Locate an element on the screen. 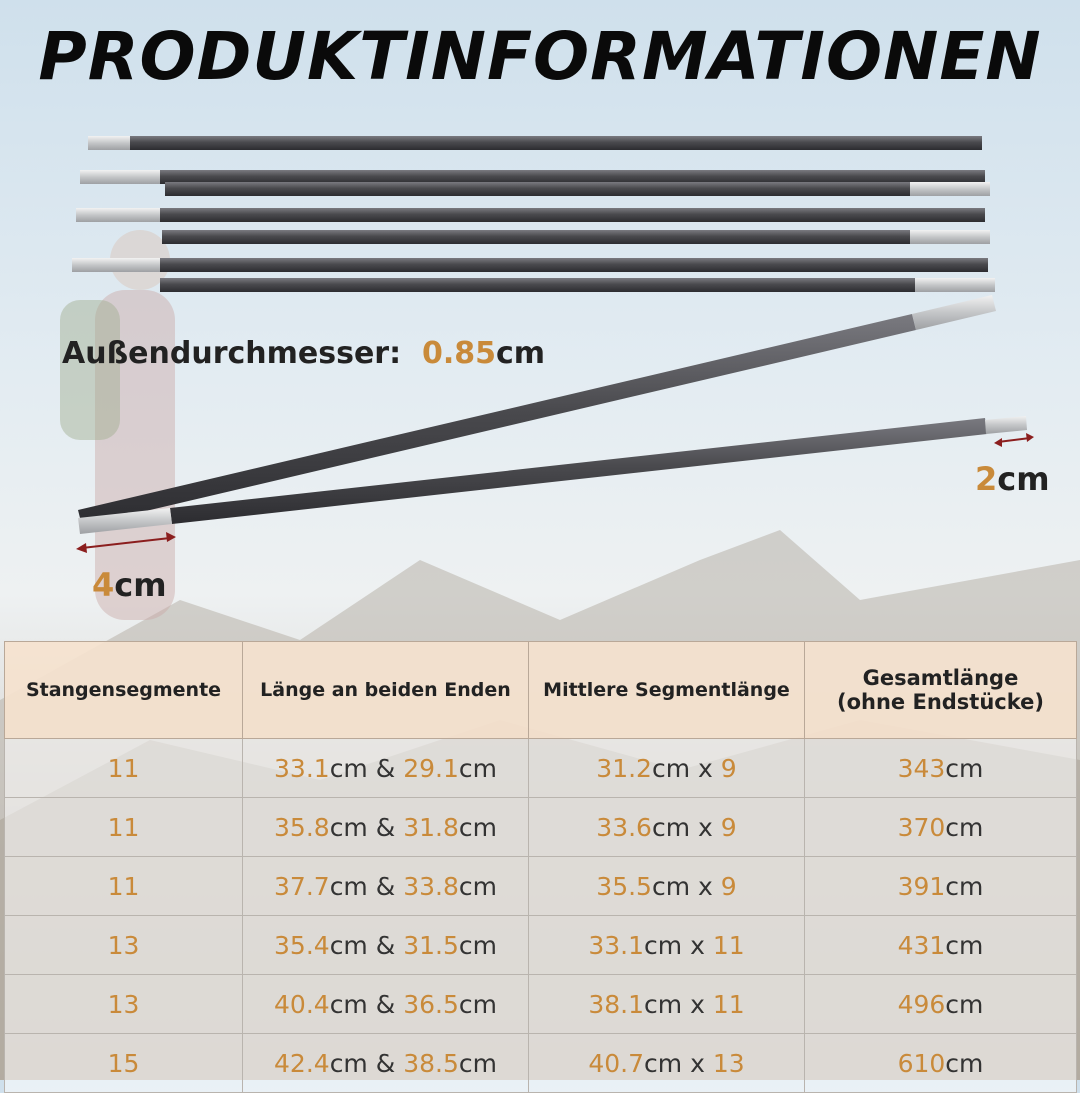  header-total-length: Gesamtlänge (ohne Endstücke) is located at coordinates (940, 690).